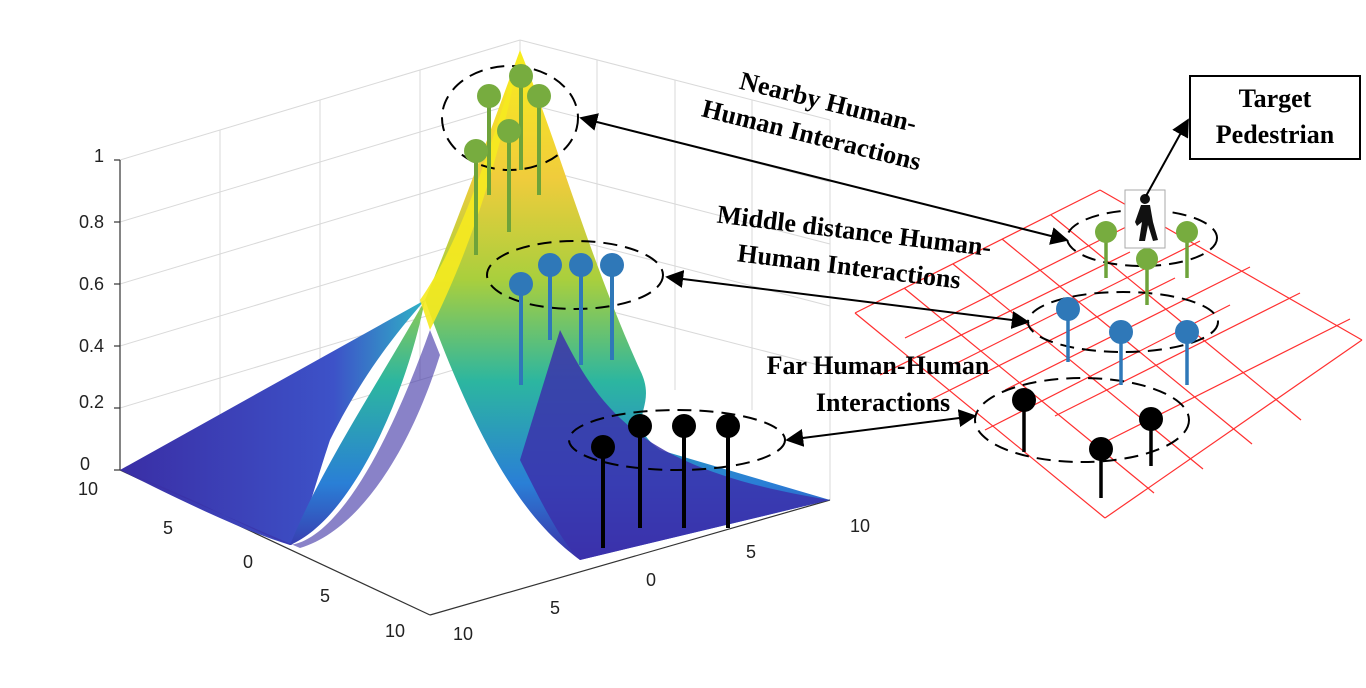 Image resolution: width=1366 pixels, height=688 pixels. Describe the element at coordinates (878, 365) in the screenshot. I see `far-label-line1: Far Human-Human` at that location.